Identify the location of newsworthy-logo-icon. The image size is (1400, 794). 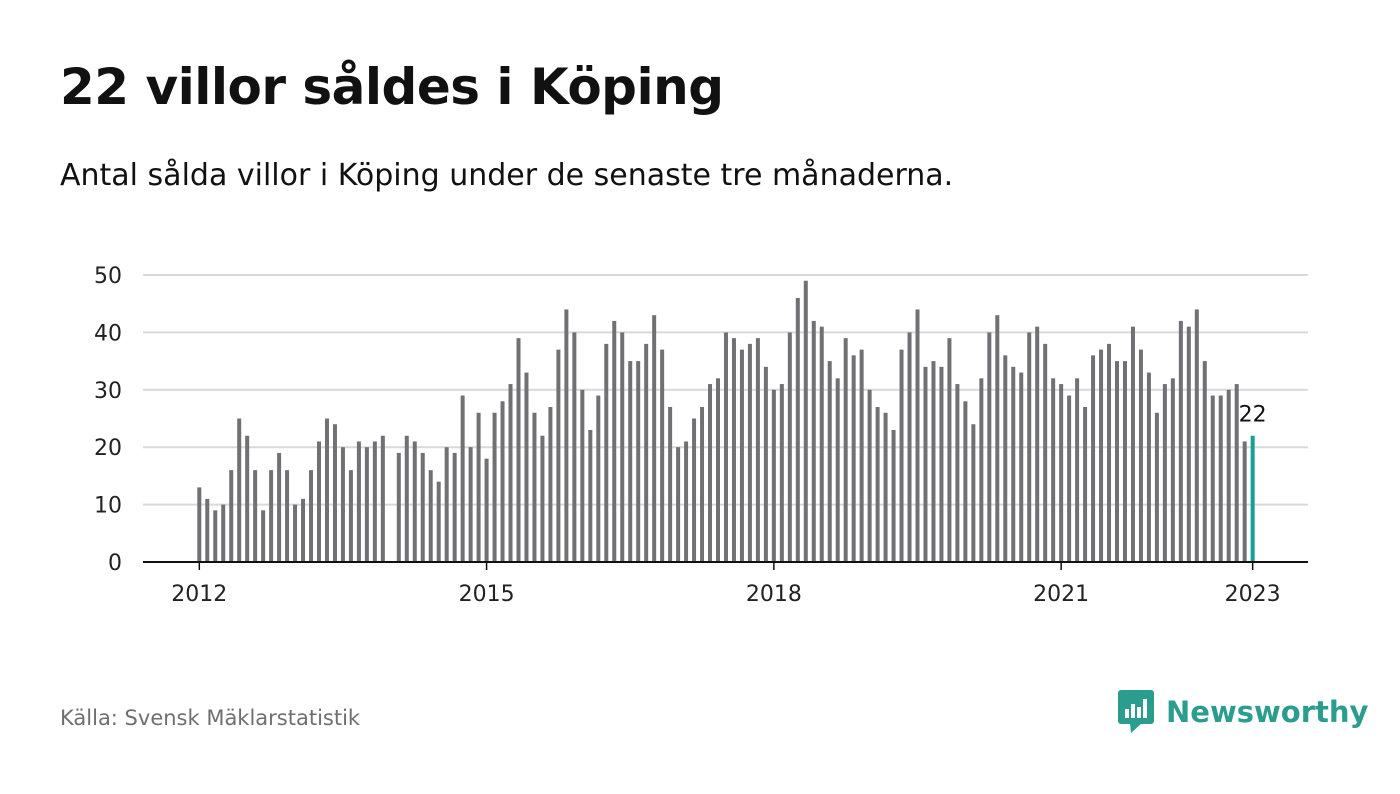
(1136, 711).